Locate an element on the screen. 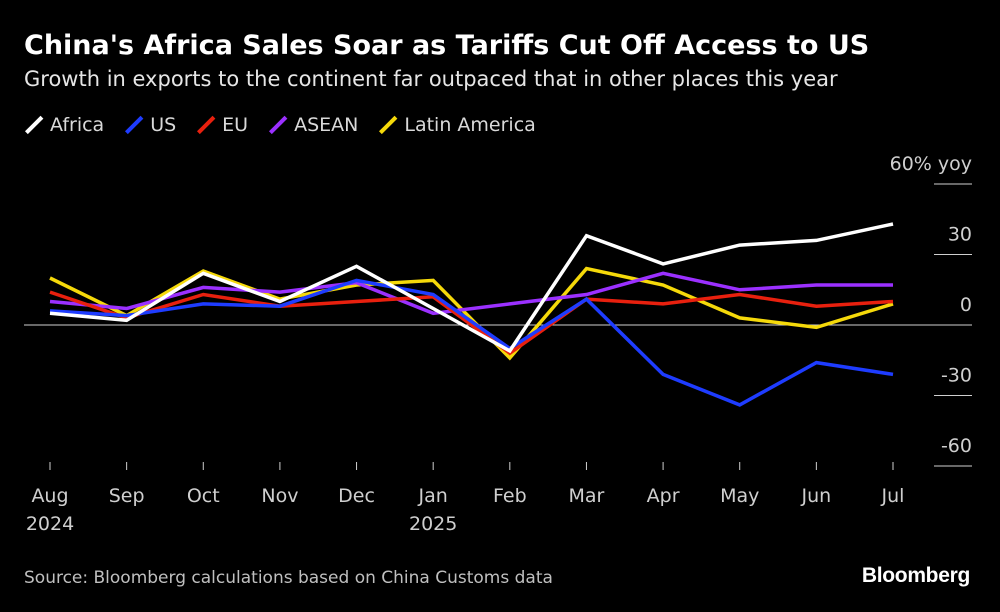 This screenshot has width=1000, height=612. x-tick-label-0: Aug is located at coordinates (49, 496).